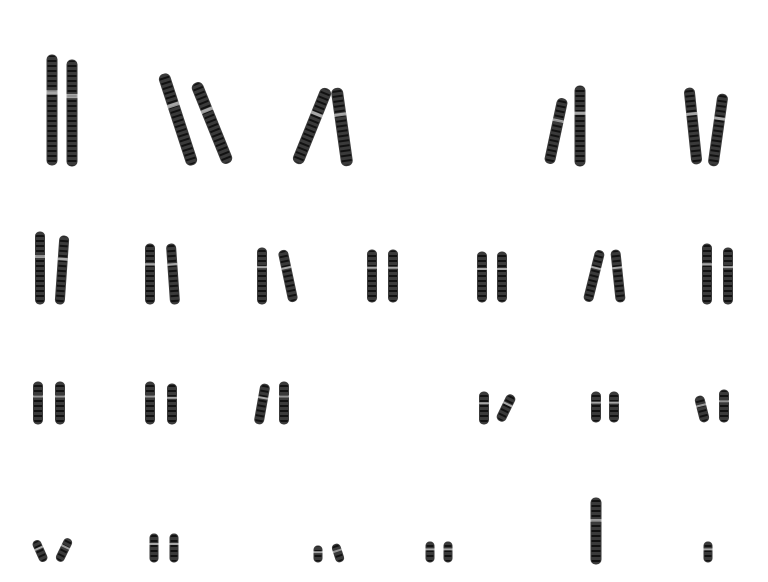 The image size is (768, 582). Describe the element at coordinates (52, 550) in the screenshot. I see `chromosome-pair-g19` at that location.